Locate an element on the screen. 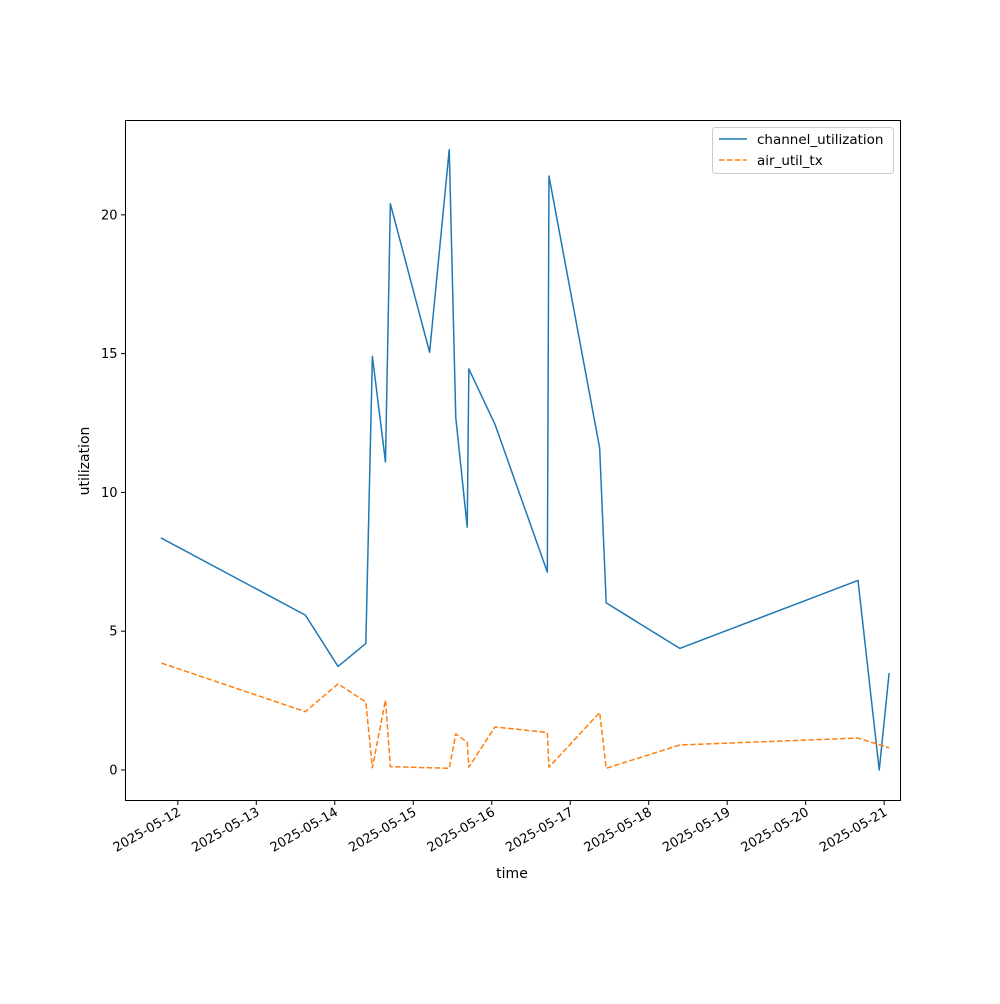 The image size is (1000, 1004). x-tick-label-2025-05-12: 2025-05-12 is located at coordinates (147, 830).